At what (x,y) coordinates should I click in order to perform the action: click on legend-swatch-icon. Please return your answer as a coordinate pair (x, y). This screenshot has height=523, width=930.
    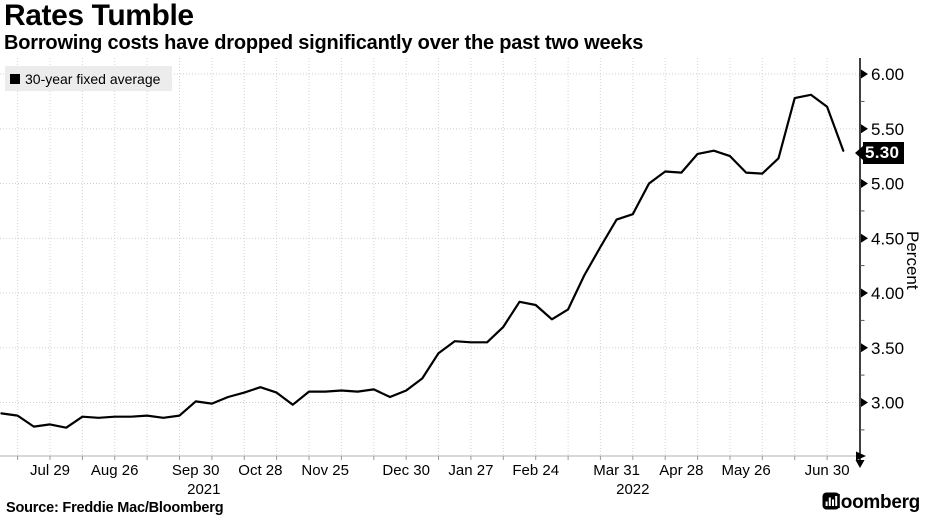
    Looking at the image, I should click on (15, 78).